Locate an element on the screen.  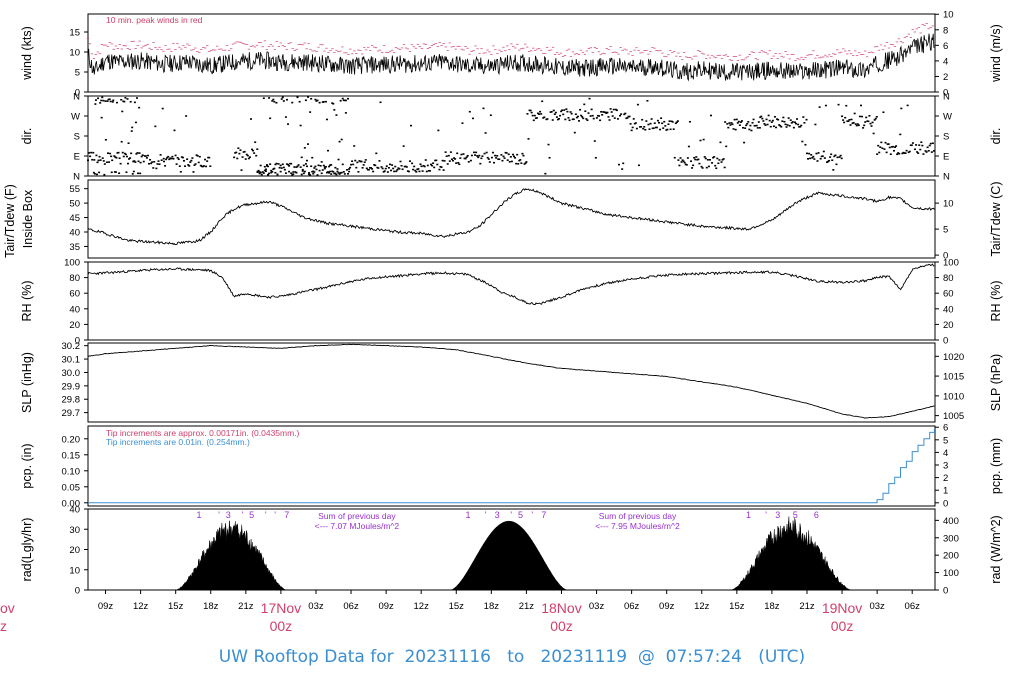
radiation-tick-label: 30 is located at coordinates (74, 530).